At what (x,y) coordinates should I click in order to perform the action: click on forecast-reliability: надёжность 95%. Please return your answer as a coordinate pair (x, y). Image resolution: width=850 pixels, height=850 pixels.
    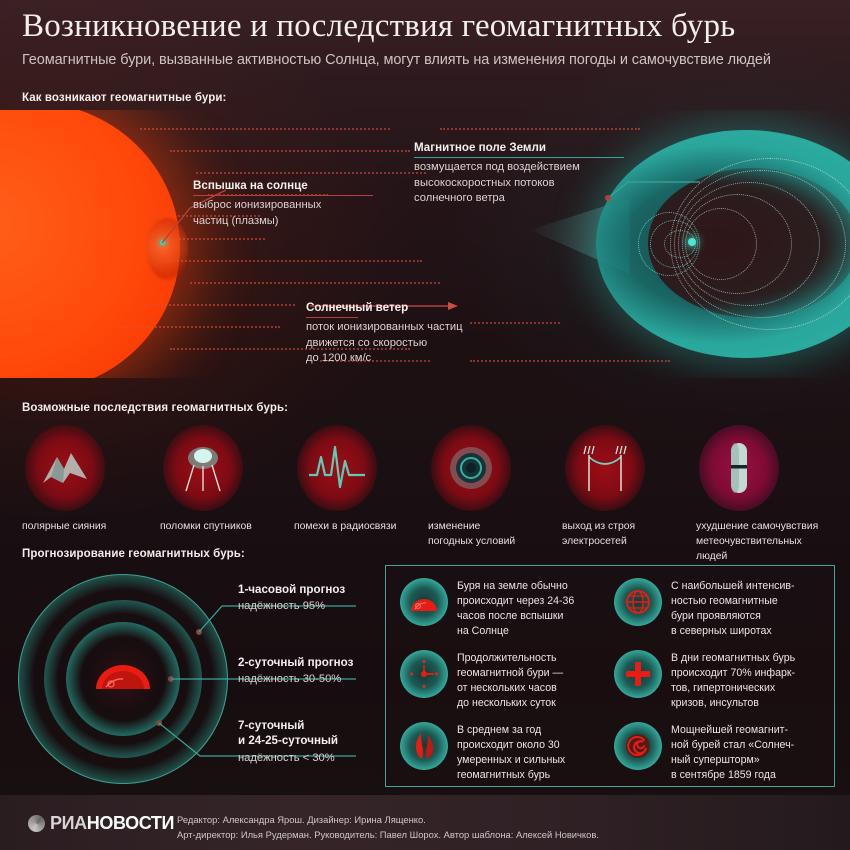
    Looking at the image, I should click on (282, 606).